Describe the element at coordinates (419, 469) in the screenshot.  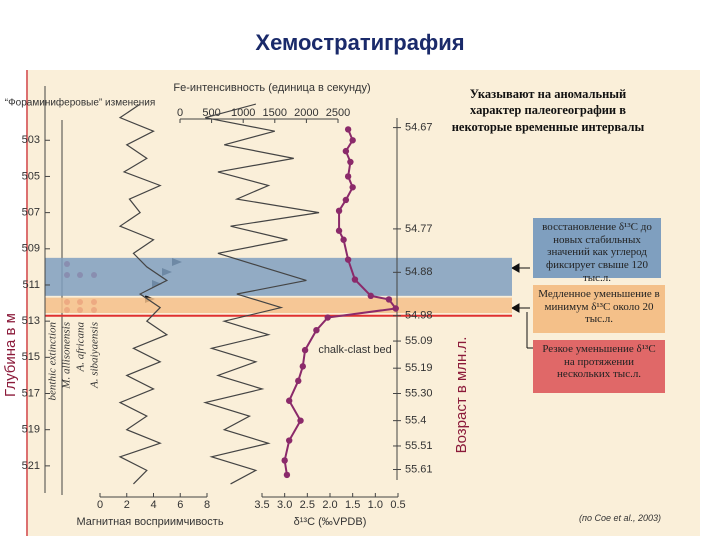
I see `y2-tick-label: 55.61` at that location.